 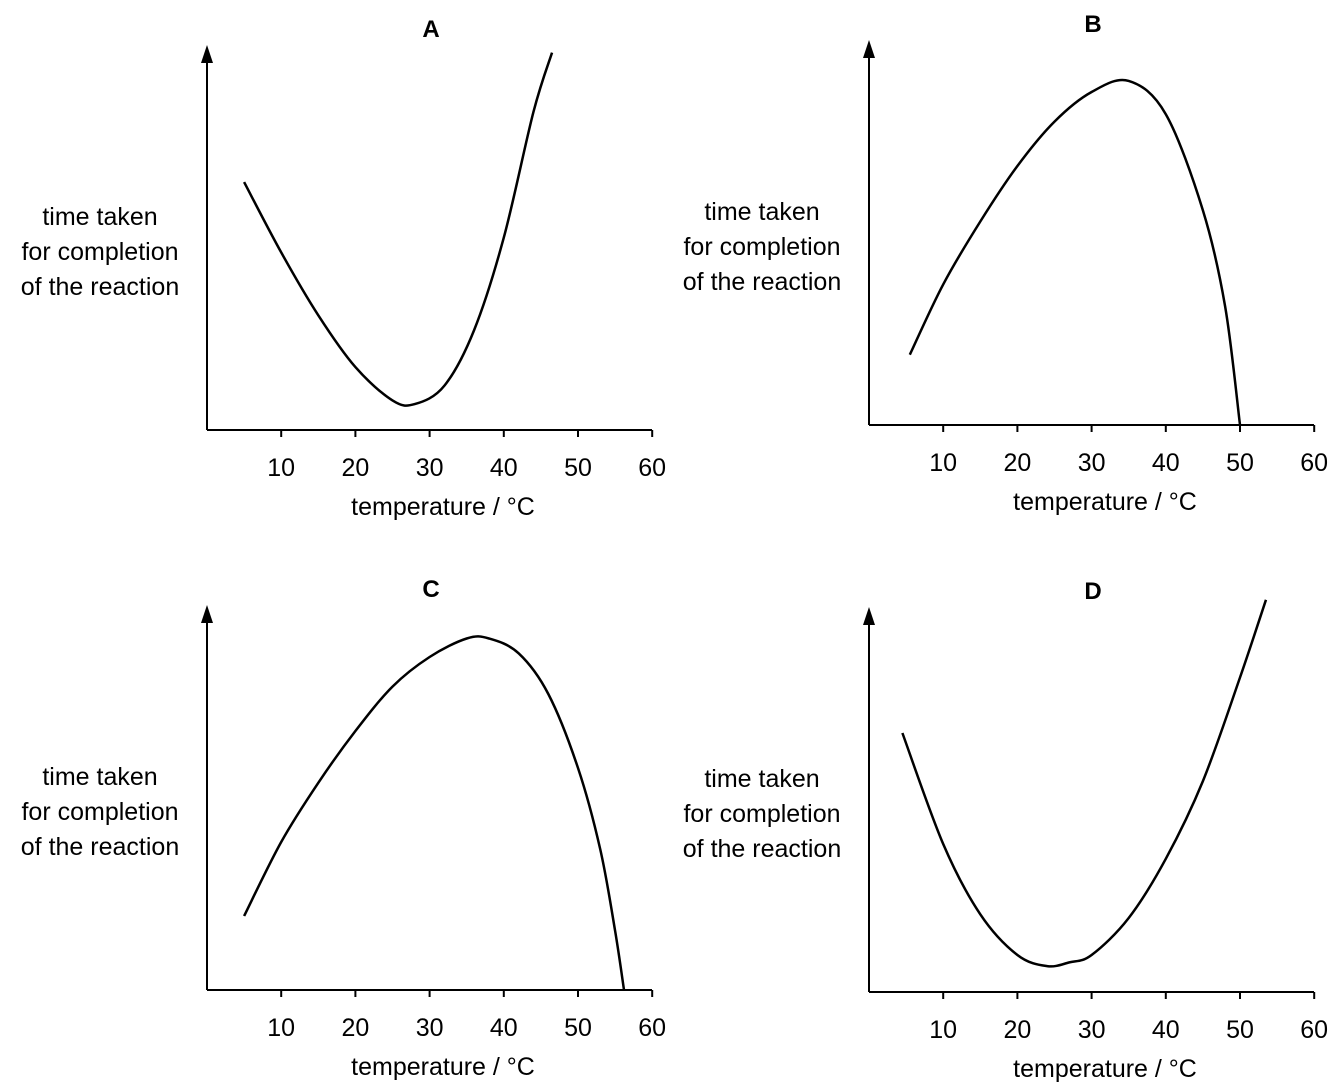 What do you see at coordinates (1092, 591) in the screenshot?
I see `chart-title: D` at bounding box center [1092, 591].